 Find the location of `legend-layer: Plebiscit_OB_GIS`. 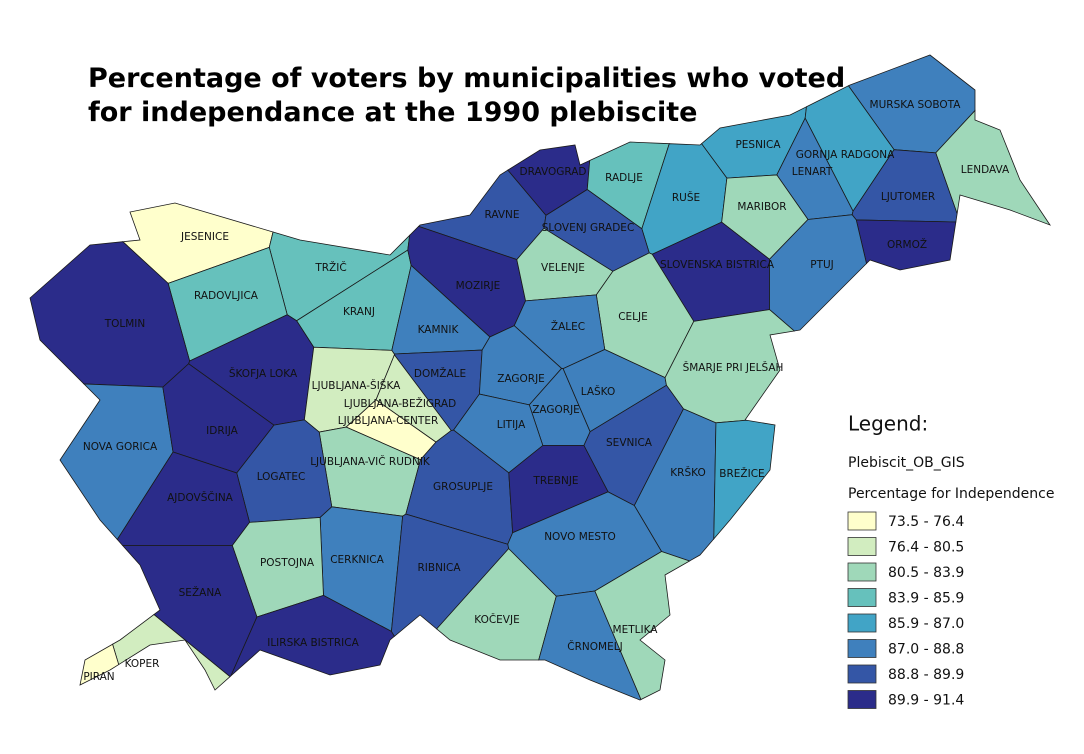

legend-layer: Plebiscit_OB_GIS is located at coordinates (906, 463).